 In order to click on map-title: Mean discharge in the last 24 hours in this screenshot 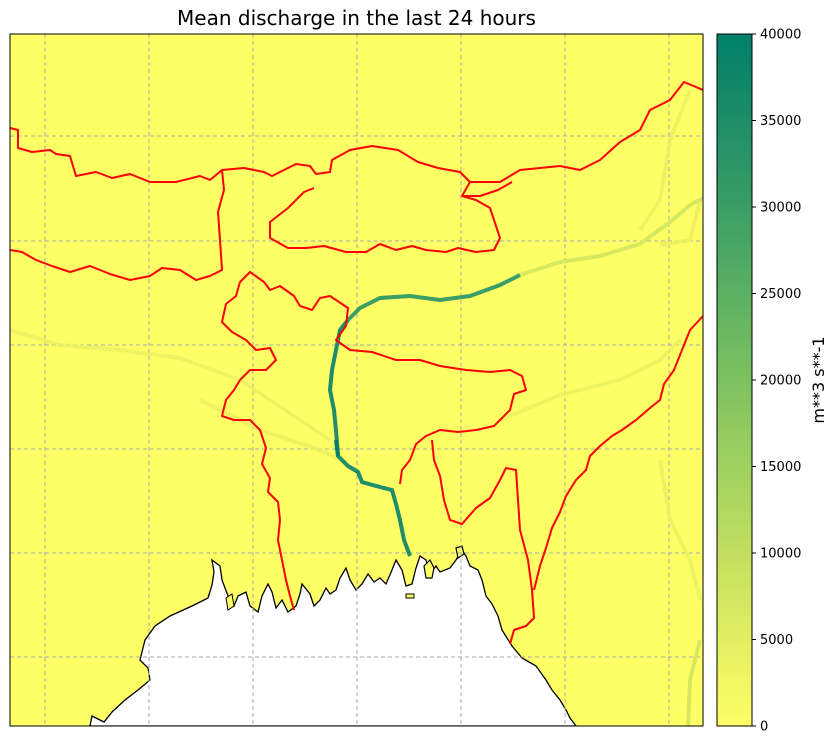, I will do `click(356, 18)`.